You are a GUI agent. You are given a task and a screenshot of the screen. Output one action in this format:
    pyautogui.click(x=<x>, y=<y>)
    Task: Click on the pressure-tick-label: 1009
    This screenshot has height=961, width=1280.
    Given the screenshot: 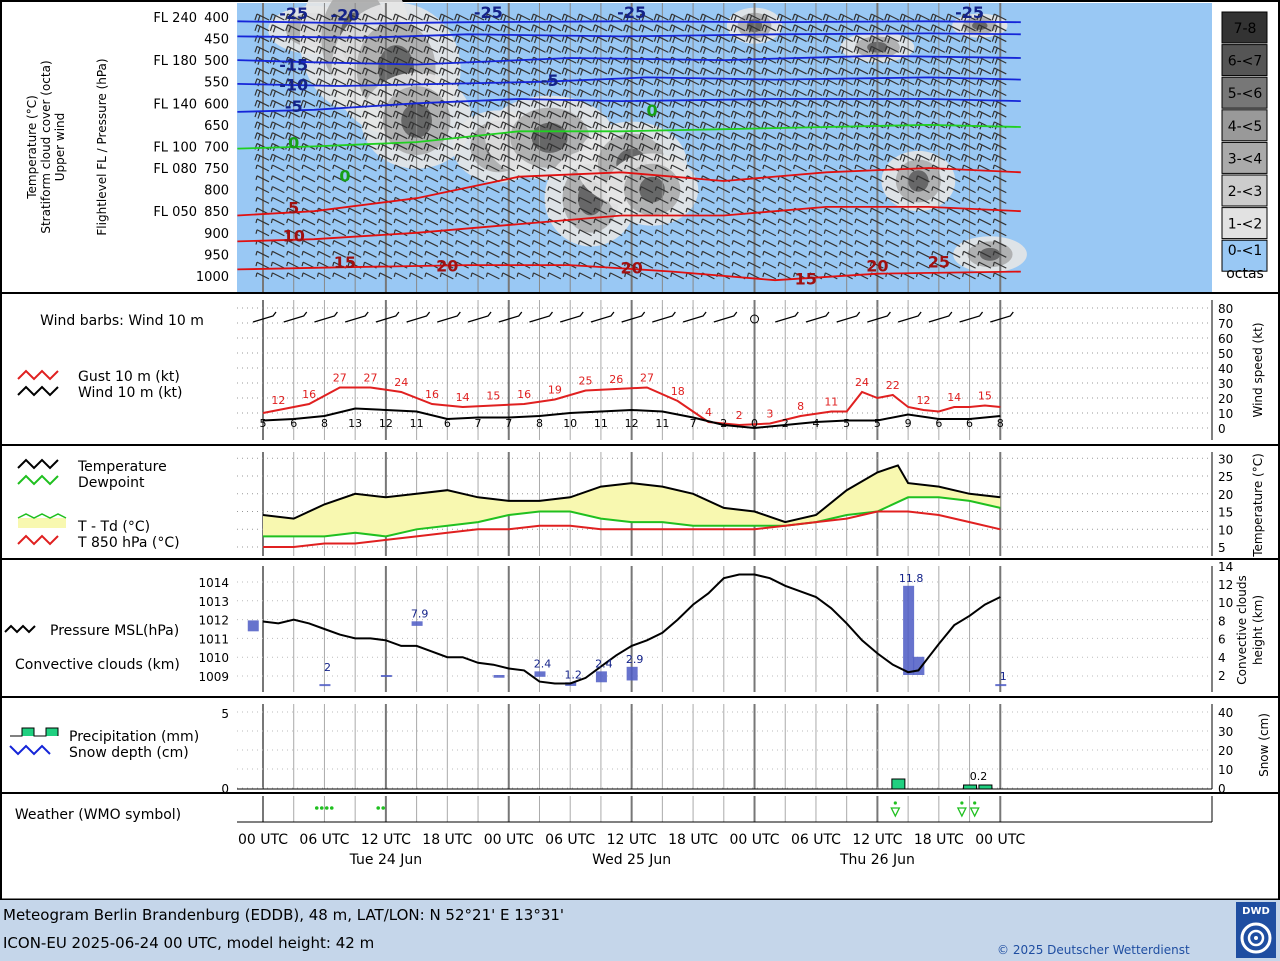 What is the action you would take?
    pyautogui.click(x=213, y=677)
    